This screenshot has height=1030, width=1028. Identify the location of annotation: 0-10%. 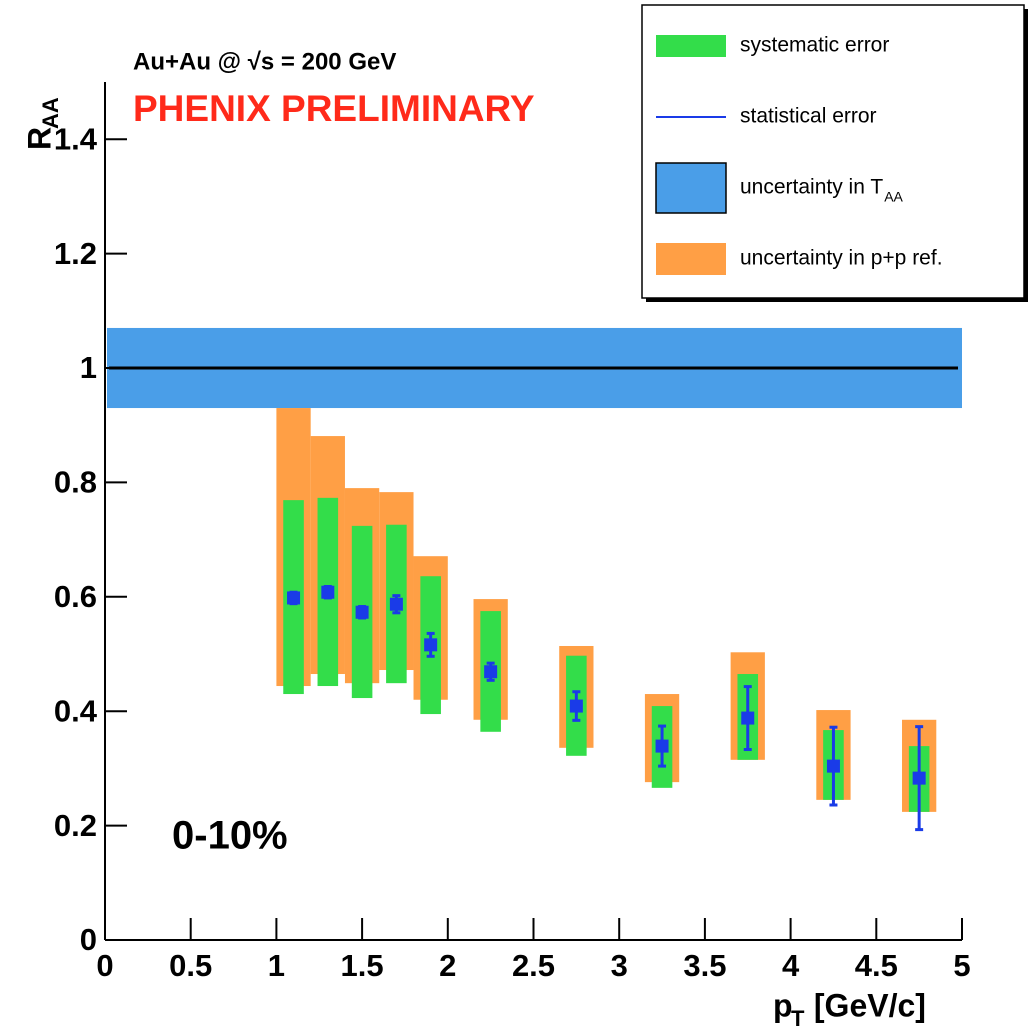
(230, 836).